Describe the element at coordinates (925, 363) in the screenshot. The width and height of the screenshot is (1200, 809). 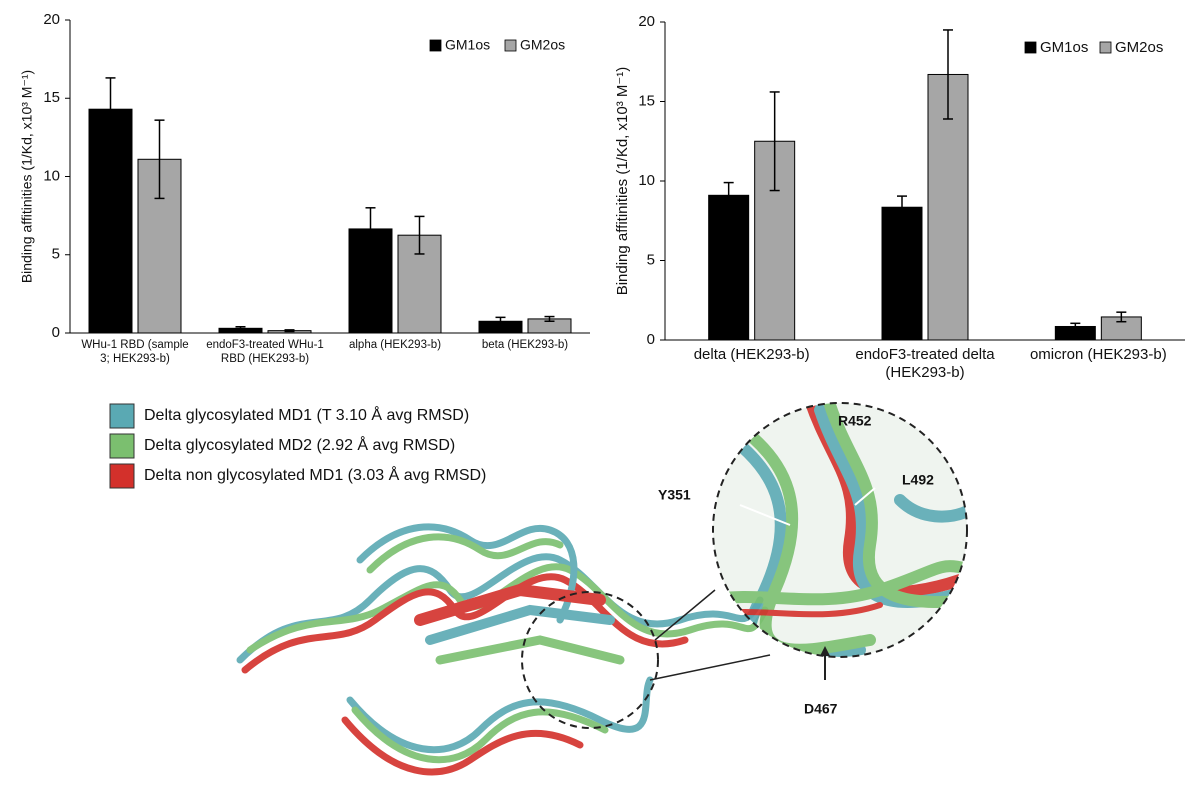
I see `x-tick-label: endoF3-treated delta (HEK293-b)` at that location.